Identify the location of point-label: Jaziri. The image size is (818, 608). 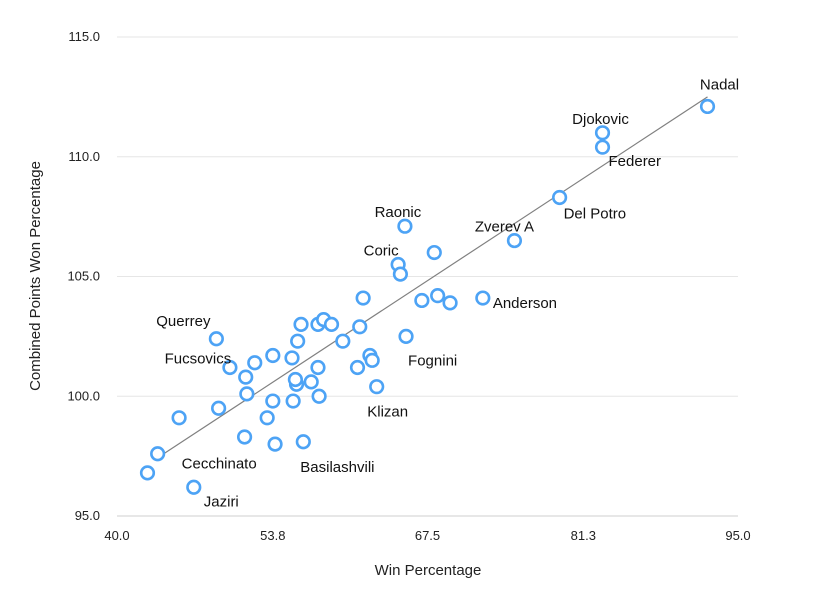
(221, 501).